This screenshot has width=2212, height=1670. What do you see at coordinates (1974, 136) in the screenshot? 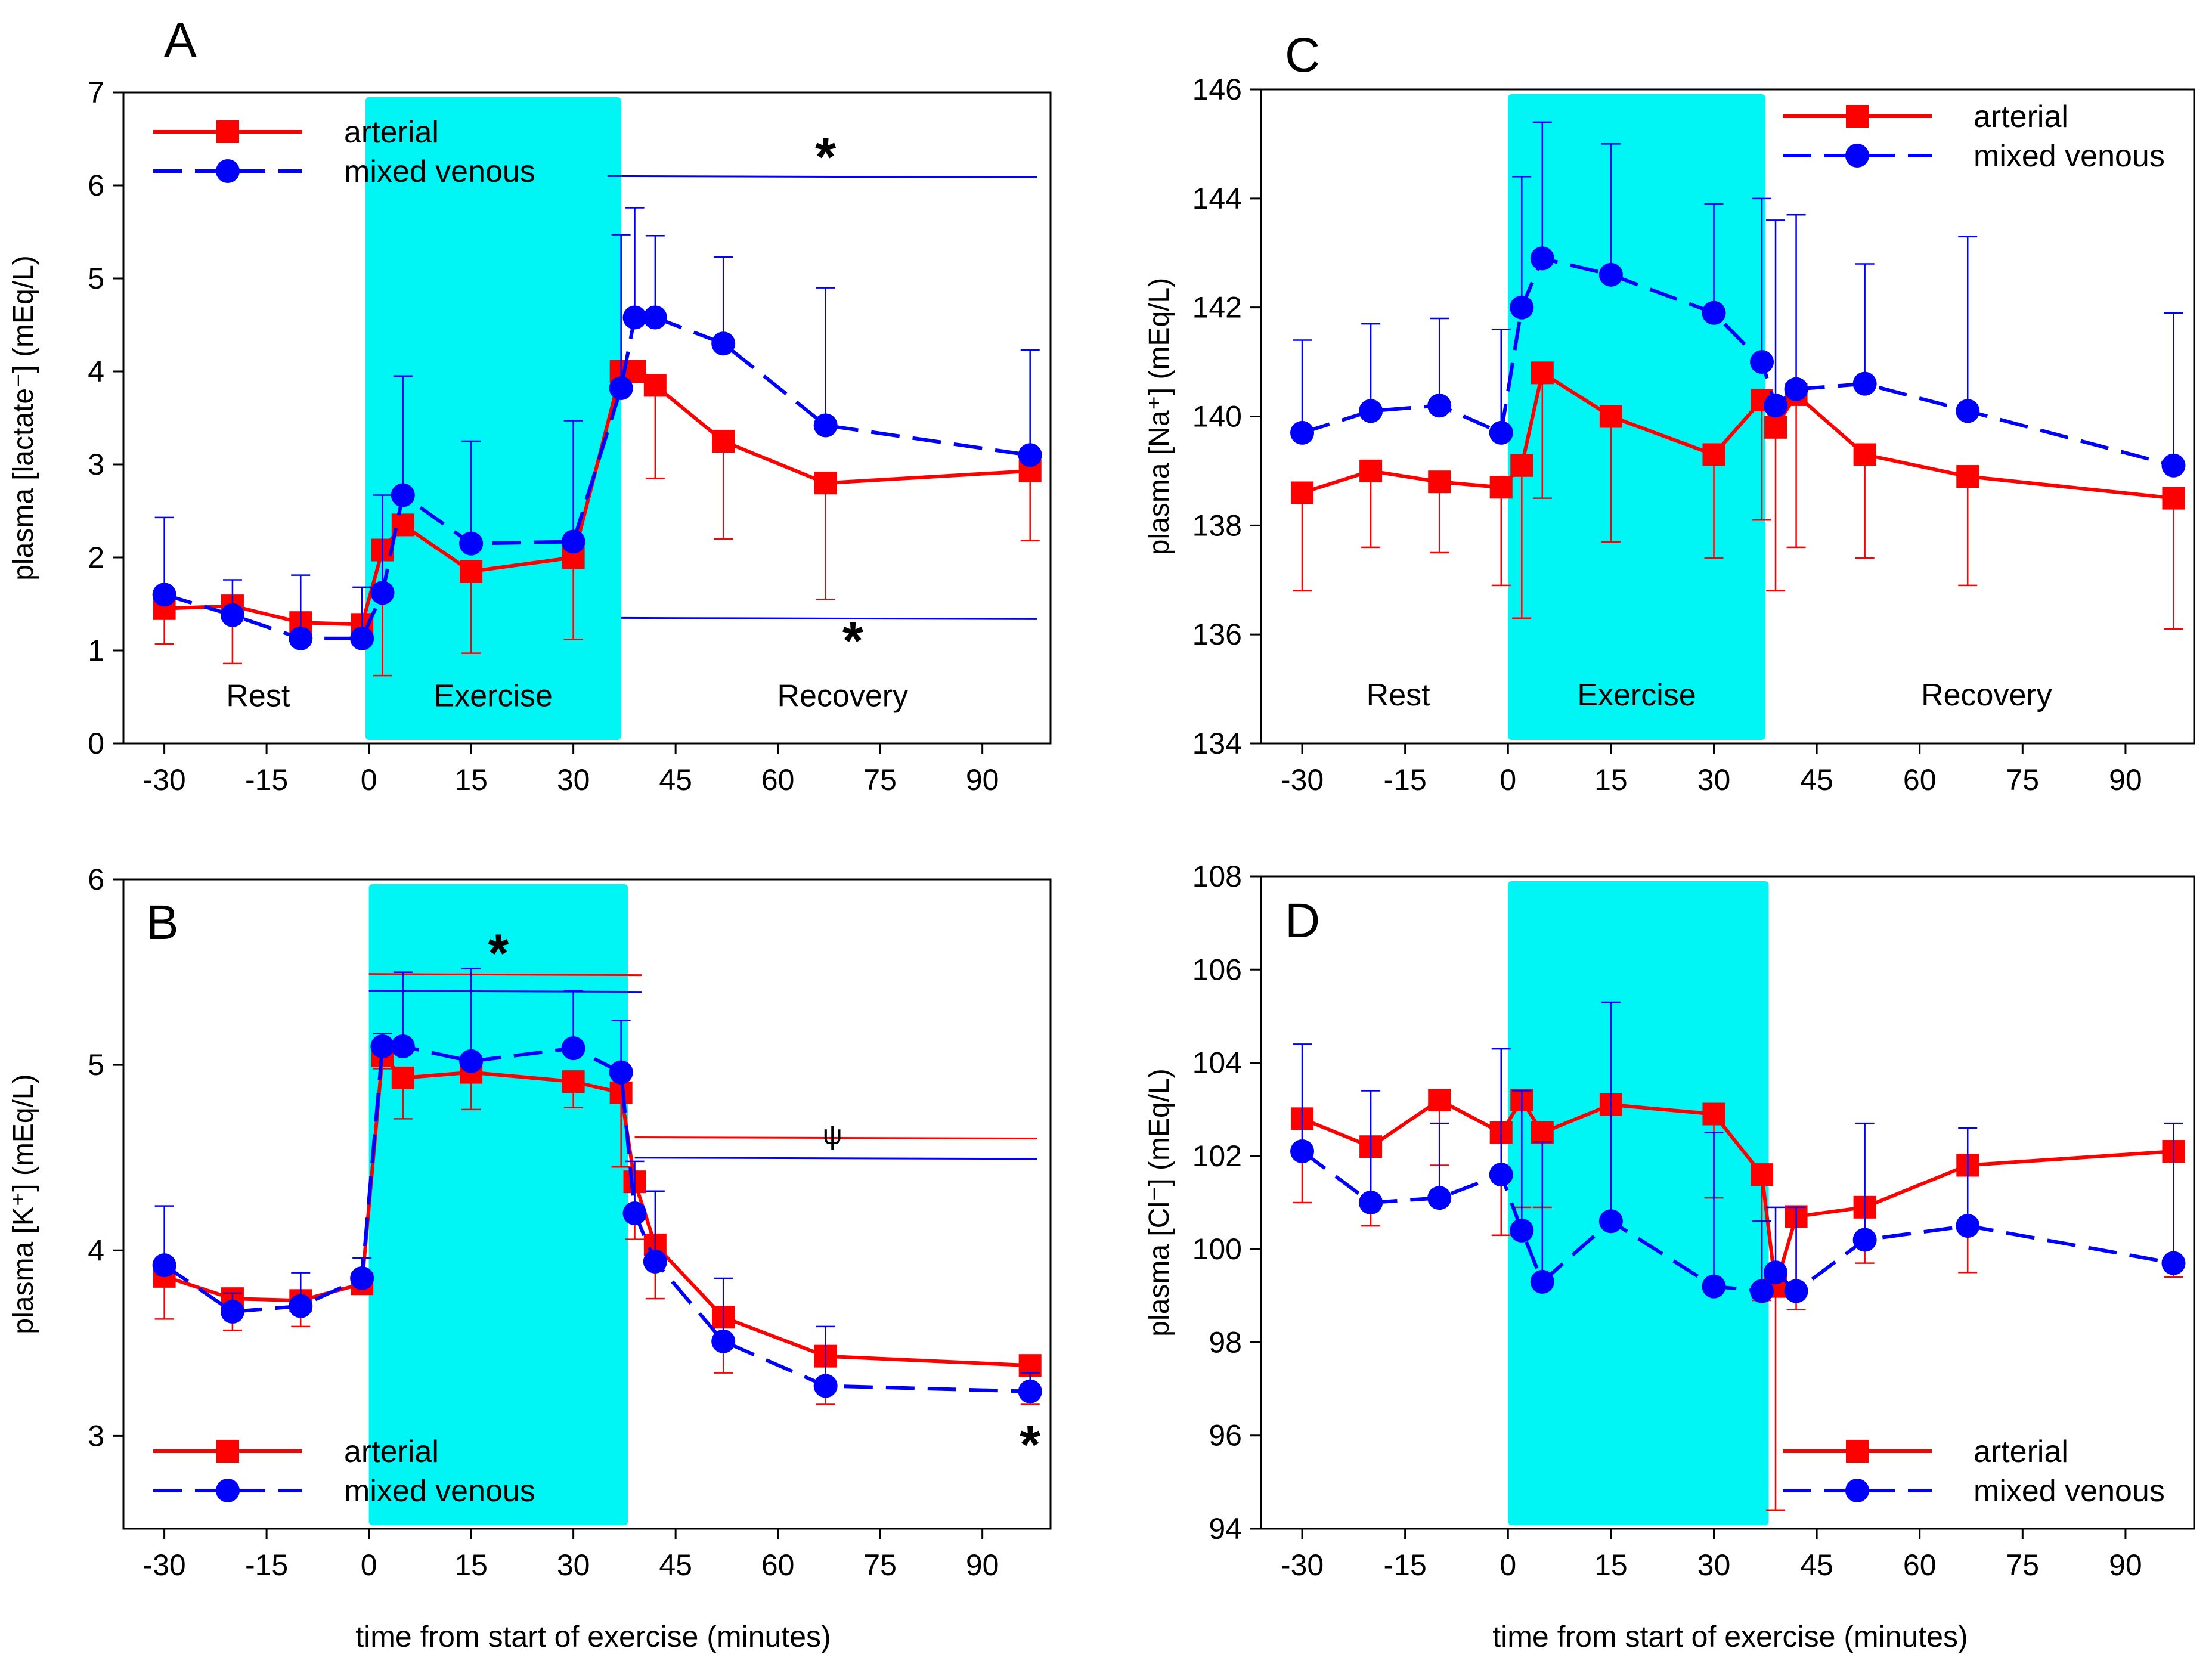
I see `legend: arterial mixed venous` at bounding box center [1974, 136].